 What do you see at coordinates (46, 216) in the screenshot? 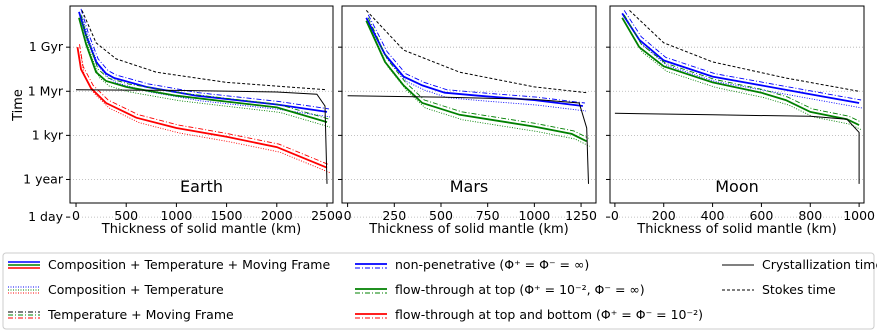
I see `y-tick-label: 1 day` at bounding box center [46, 216].